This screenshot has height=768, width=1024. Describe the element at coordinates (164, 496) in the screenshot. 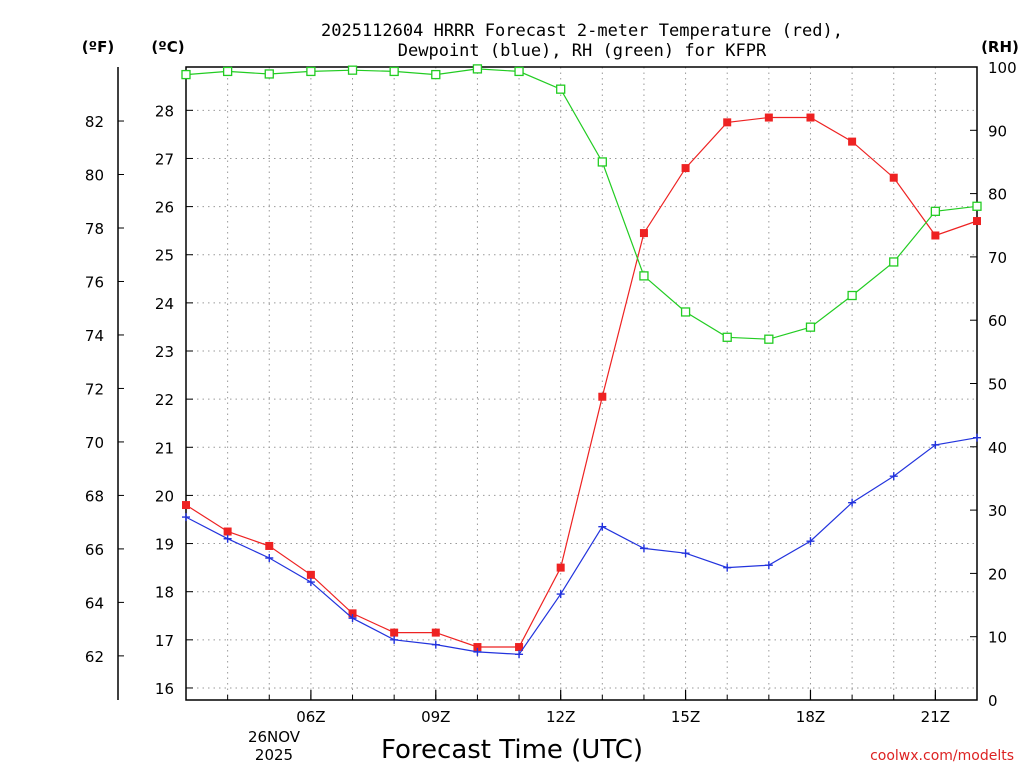

I see `celsius-tick-label: 20` at that location.